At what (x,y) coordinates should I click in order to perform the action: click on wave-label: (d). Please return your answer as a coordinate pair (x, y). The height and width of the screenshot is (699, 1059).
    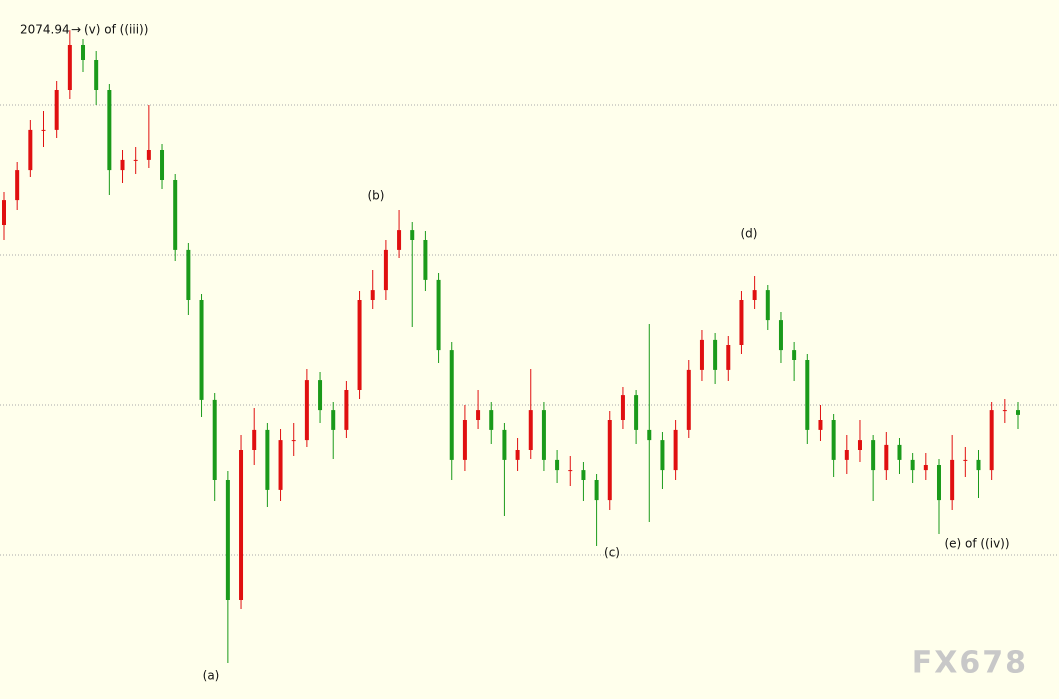
    Looking at the image, I should click on (749, 234).